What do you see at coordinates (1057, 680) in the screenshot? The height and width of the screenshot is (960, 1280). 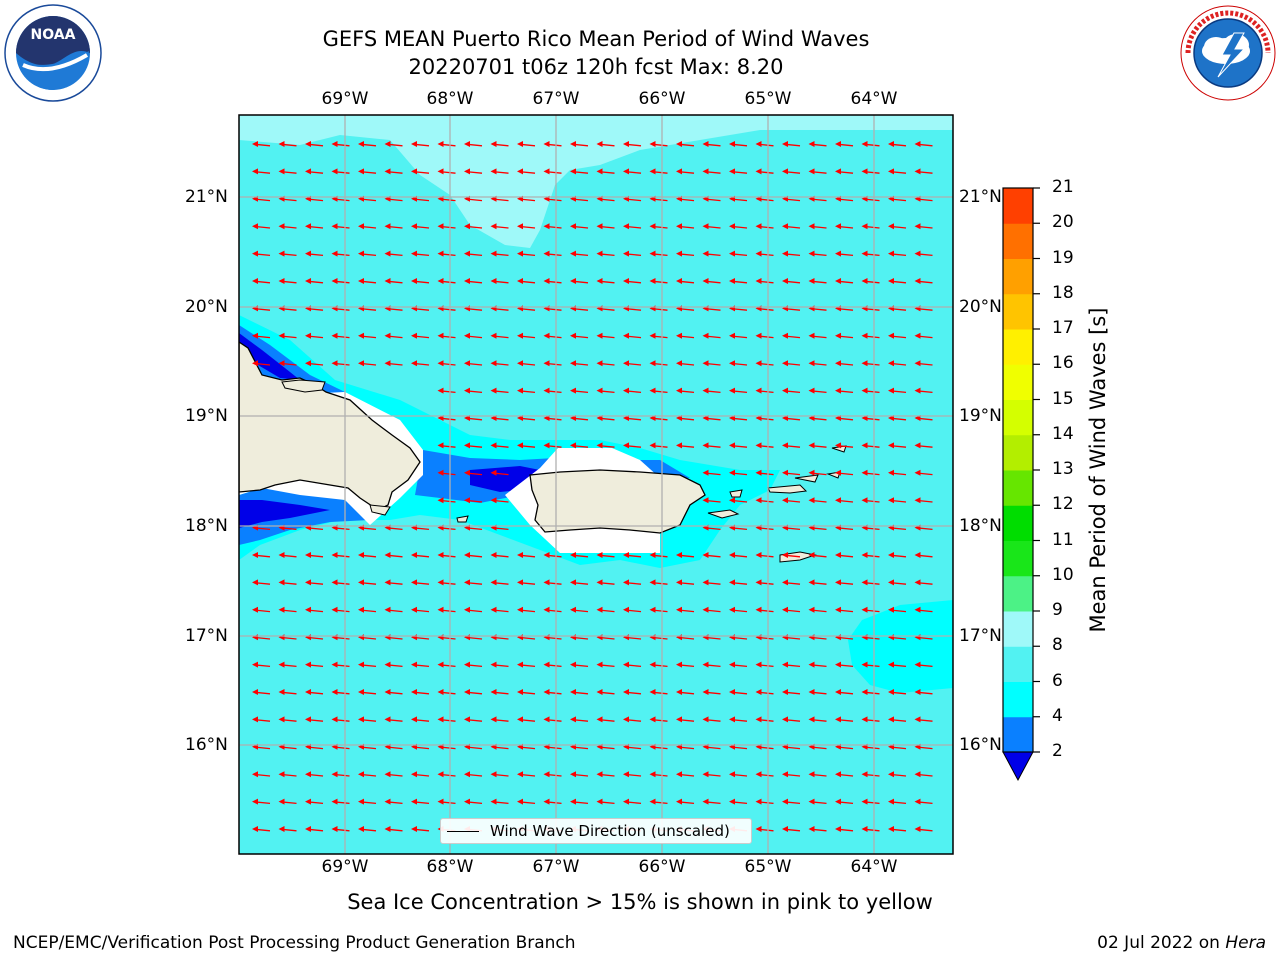 I see `colorbar-tick-label: 6` at bounding box center [1057, 680].